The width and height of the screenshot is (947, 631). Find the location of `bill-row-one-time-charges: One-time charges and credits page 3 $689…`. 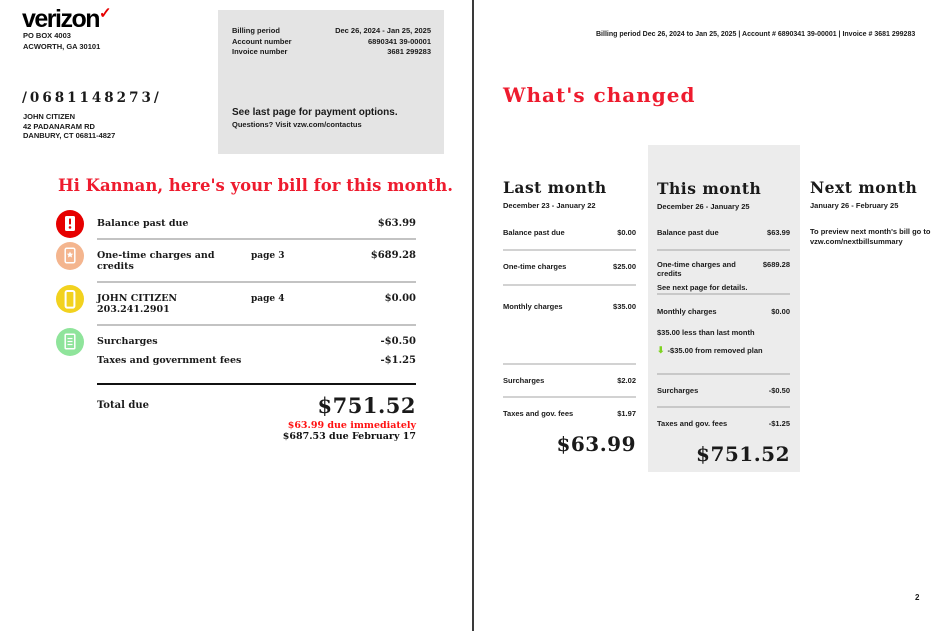

bill-row-one-time-charges: One-time charges and credits page 3 $689… is located at coordinates (236, 261).